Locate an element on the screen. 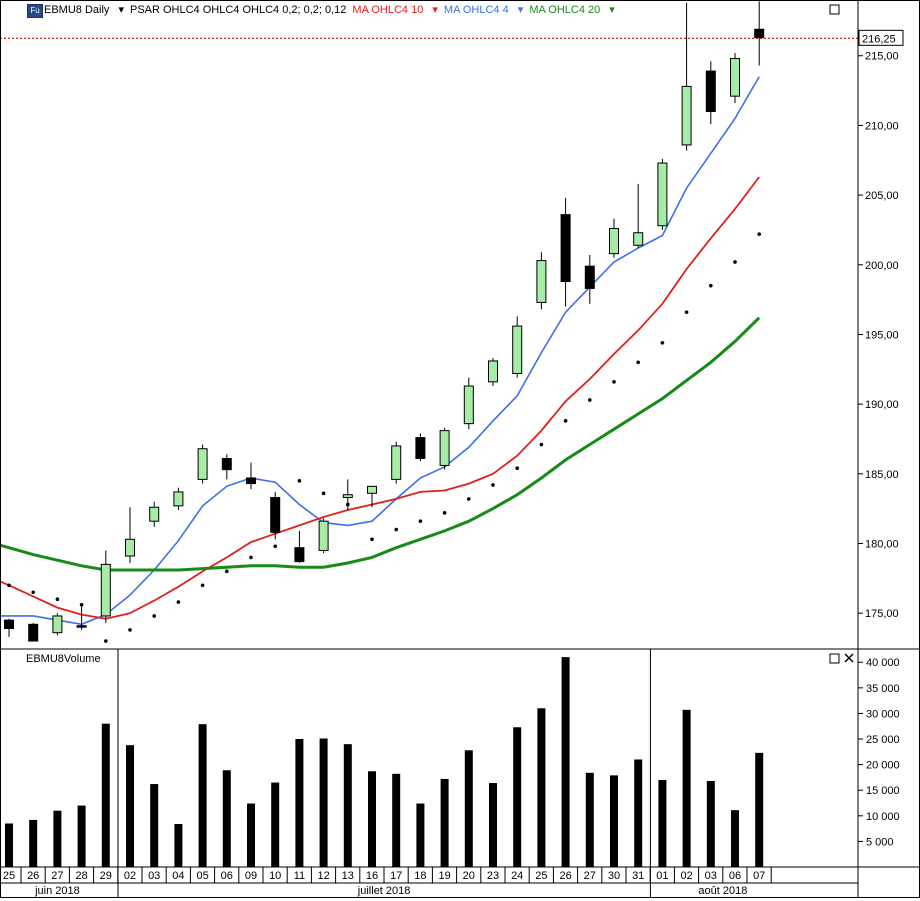 The height and width of the screenshot is (901, 920). legend-symbol-label: EBMU8 Daily is located at coordinates (77, 10).